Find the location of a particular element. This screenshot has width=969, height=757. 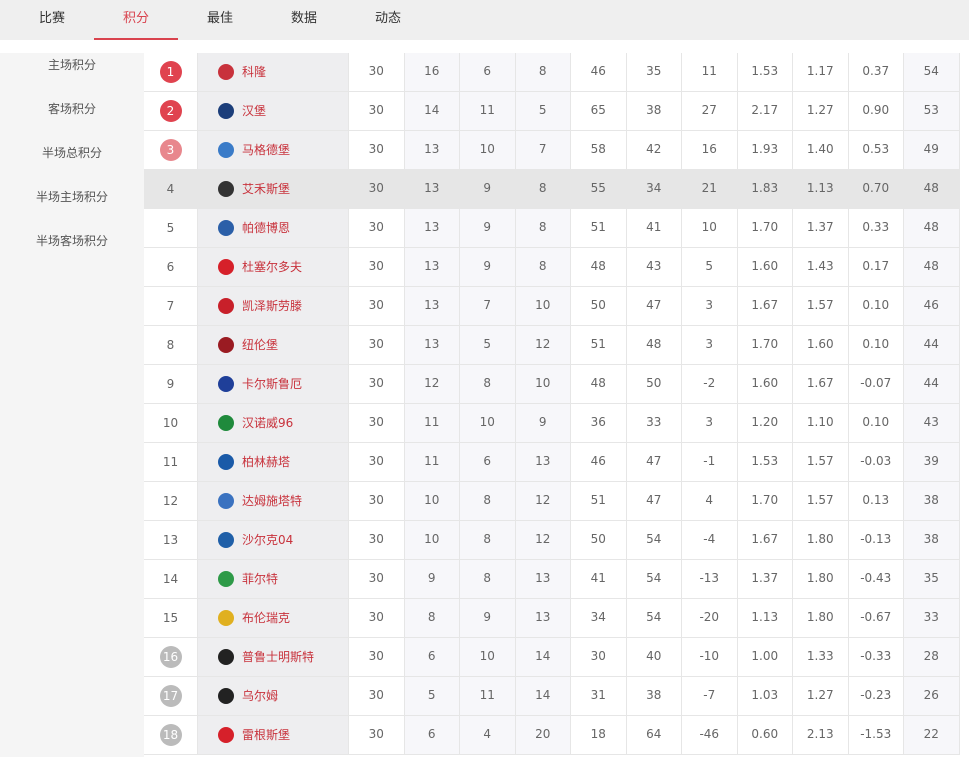

team-cell: 凯泽斯劳滕 is located at coordinates (273, 306).